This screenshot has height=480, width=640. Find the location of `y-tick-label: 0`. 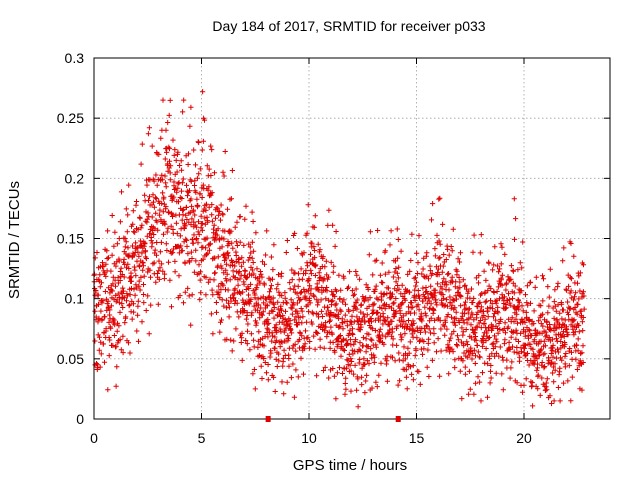

y-tick-label: 0 is located at coordinates (80, 419).